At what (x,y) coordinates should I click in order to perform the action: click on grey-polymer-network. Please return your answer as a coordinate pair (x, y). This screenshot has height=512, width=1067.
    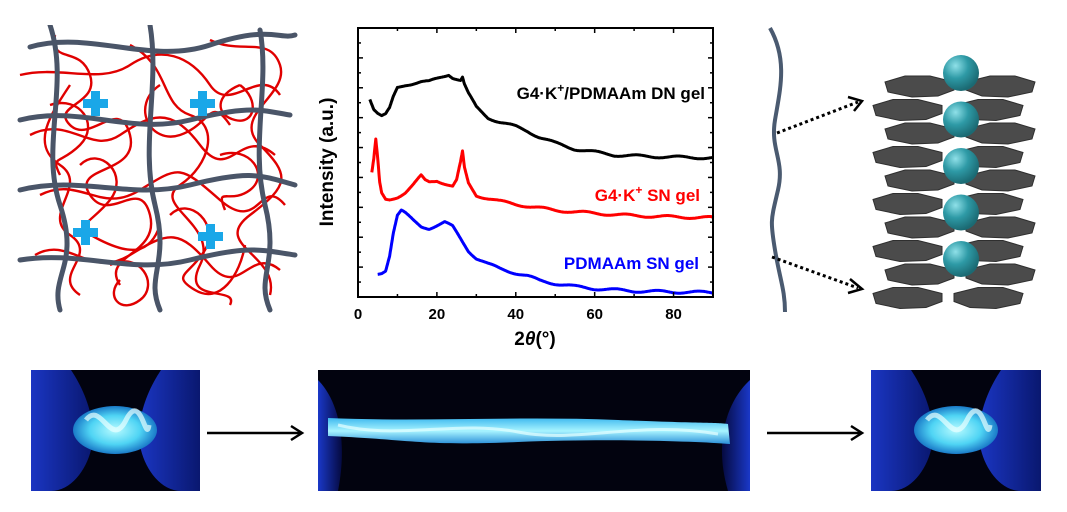
    Looking at the image, I should click on (157, 167).